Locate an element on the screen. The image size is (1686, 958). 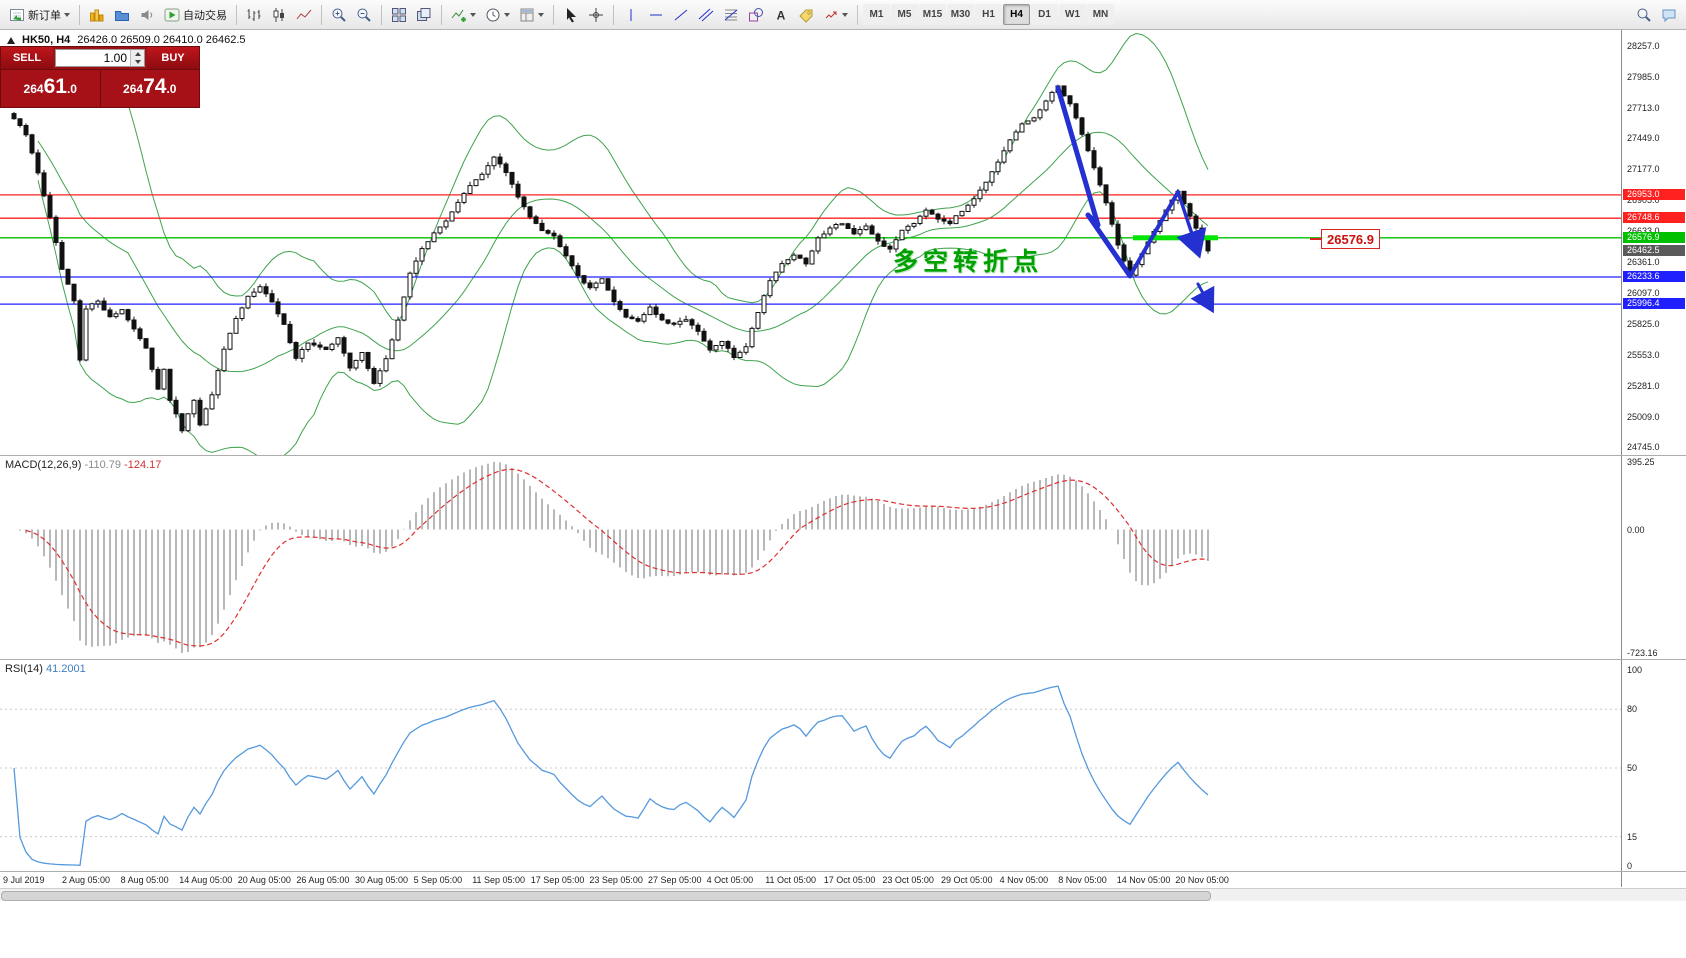
macd-axis-label: -723.16 is located at coordinates (1642, 653).